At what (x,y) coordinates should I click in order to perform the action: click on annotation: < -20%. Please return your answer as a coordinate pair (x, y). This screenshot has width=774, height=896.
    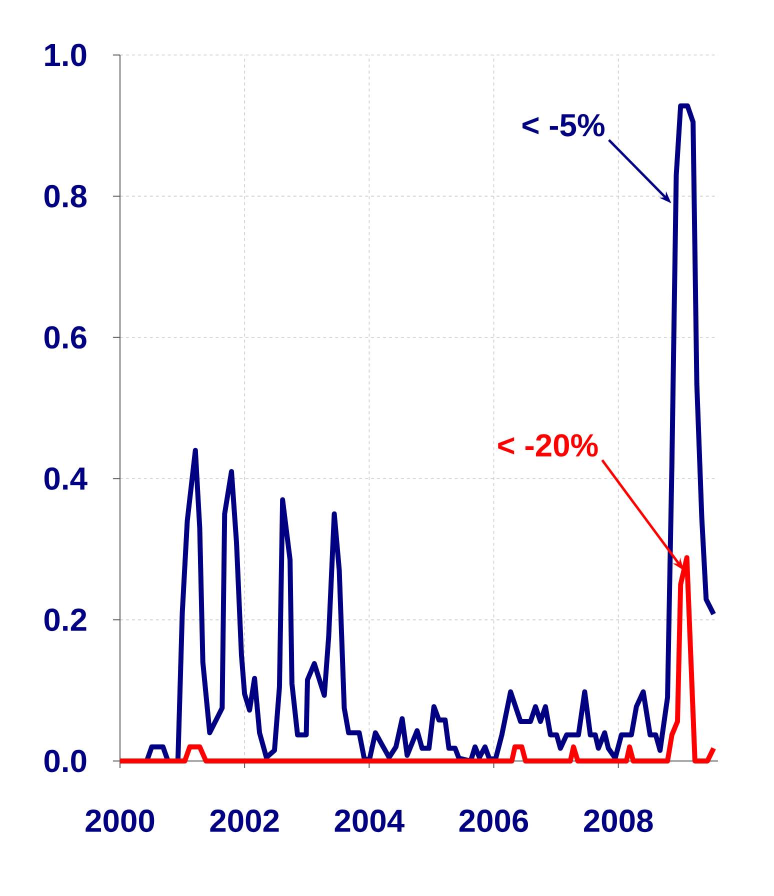
    Looking at the image, I should click on (548, 445).